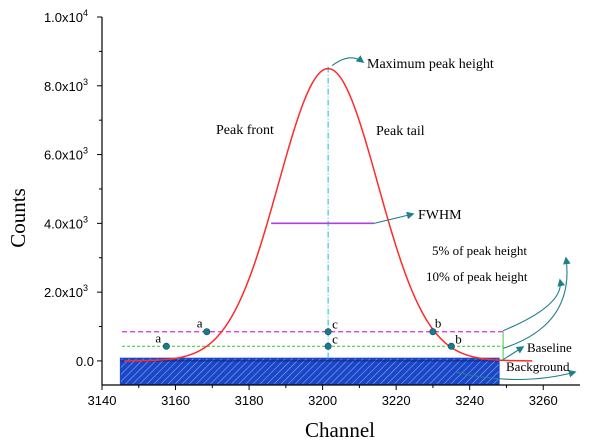 Image resolution: width=592 pixels, height=443 pixels. I want to click on ten-percent-arrow, so click(533, 305).